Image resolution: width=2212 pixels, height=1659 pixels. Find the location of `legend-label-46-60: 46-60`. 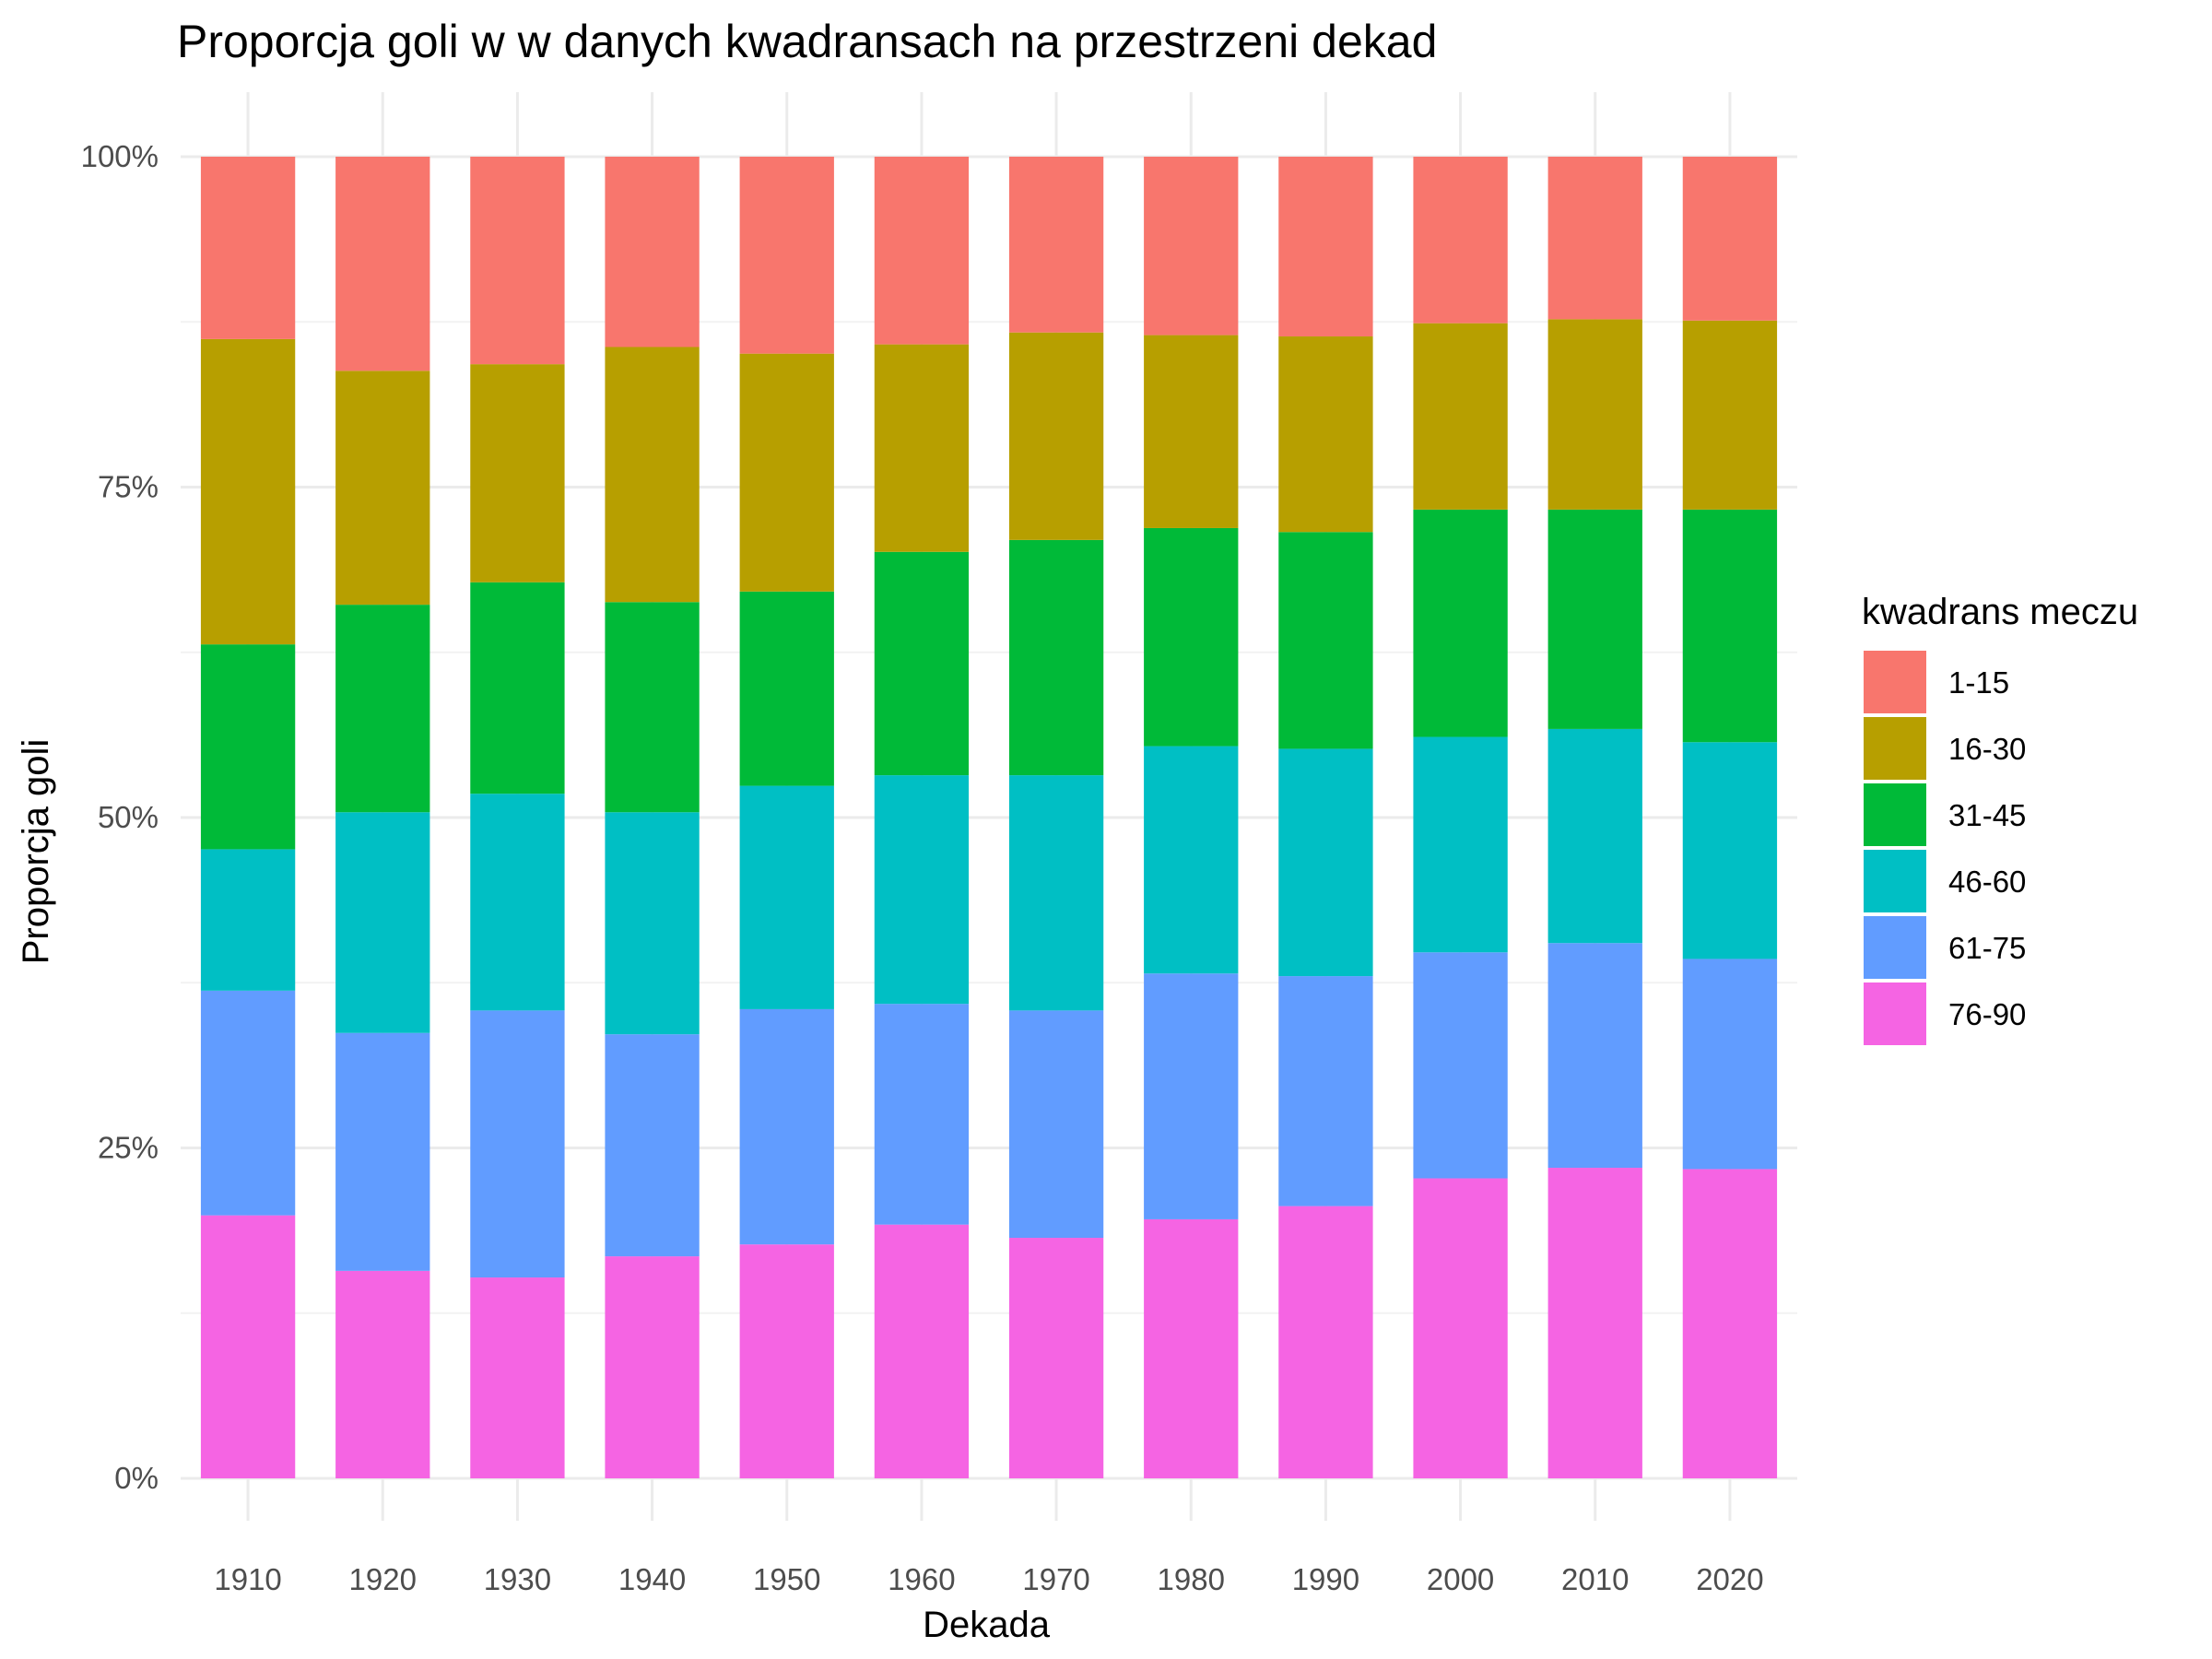

legend-label-46-60: 46-60 is located at coordinates (1987, 882).